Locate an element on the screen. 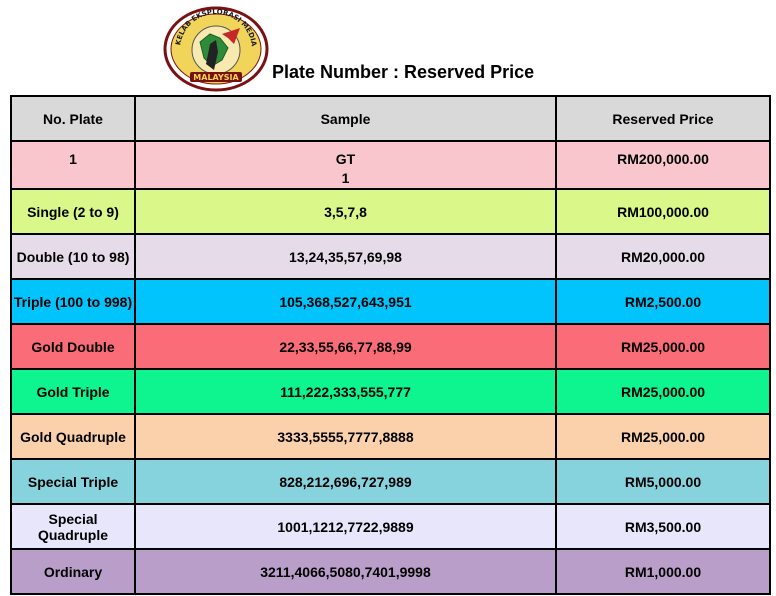 This screenshot has height=596, width=776. sample-cell: 3333,5555,7777,8888 is located at coordinates (345, 436).